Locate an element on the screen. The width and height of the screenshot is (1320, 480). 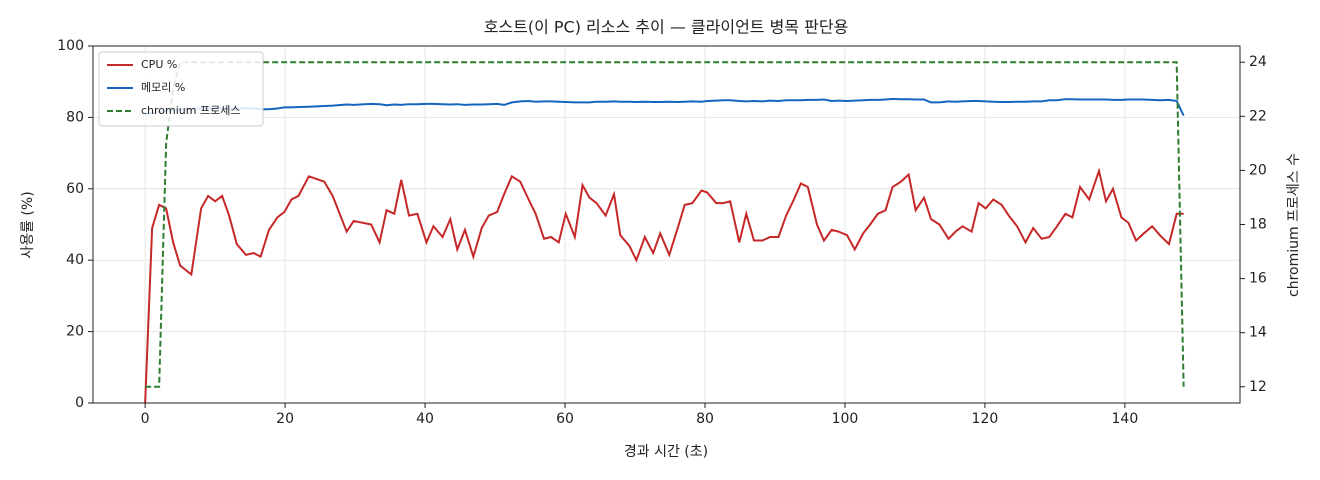
y-tick-label: 0 is located at coordinates (79, 403).